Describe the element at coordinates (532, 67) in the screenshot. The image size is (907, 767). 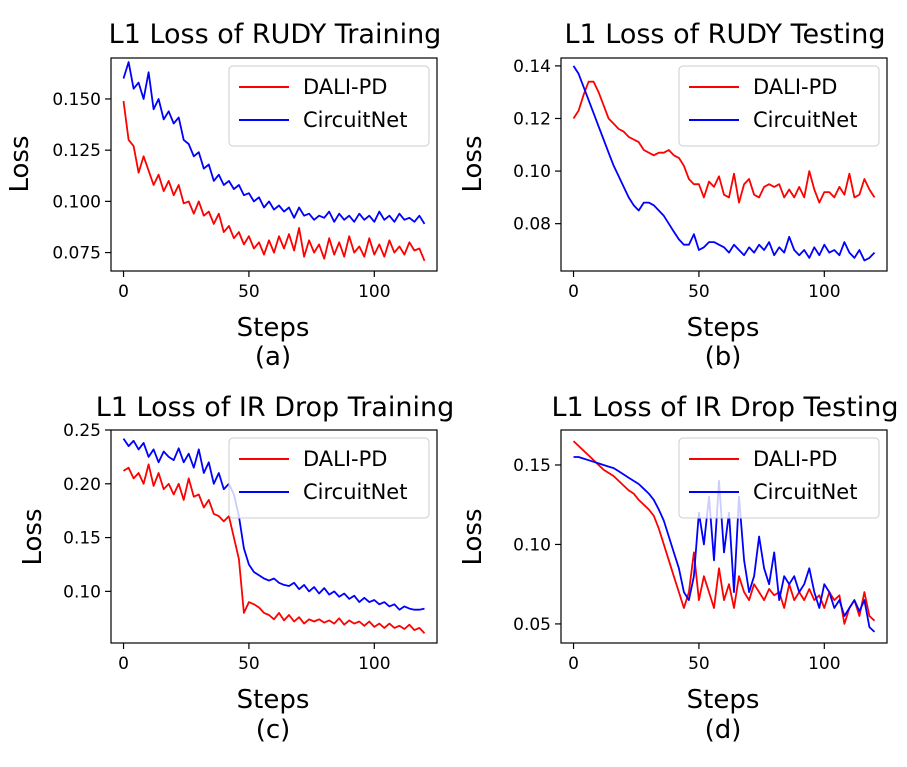
I see `y-tick-label: 0.14` at that location.